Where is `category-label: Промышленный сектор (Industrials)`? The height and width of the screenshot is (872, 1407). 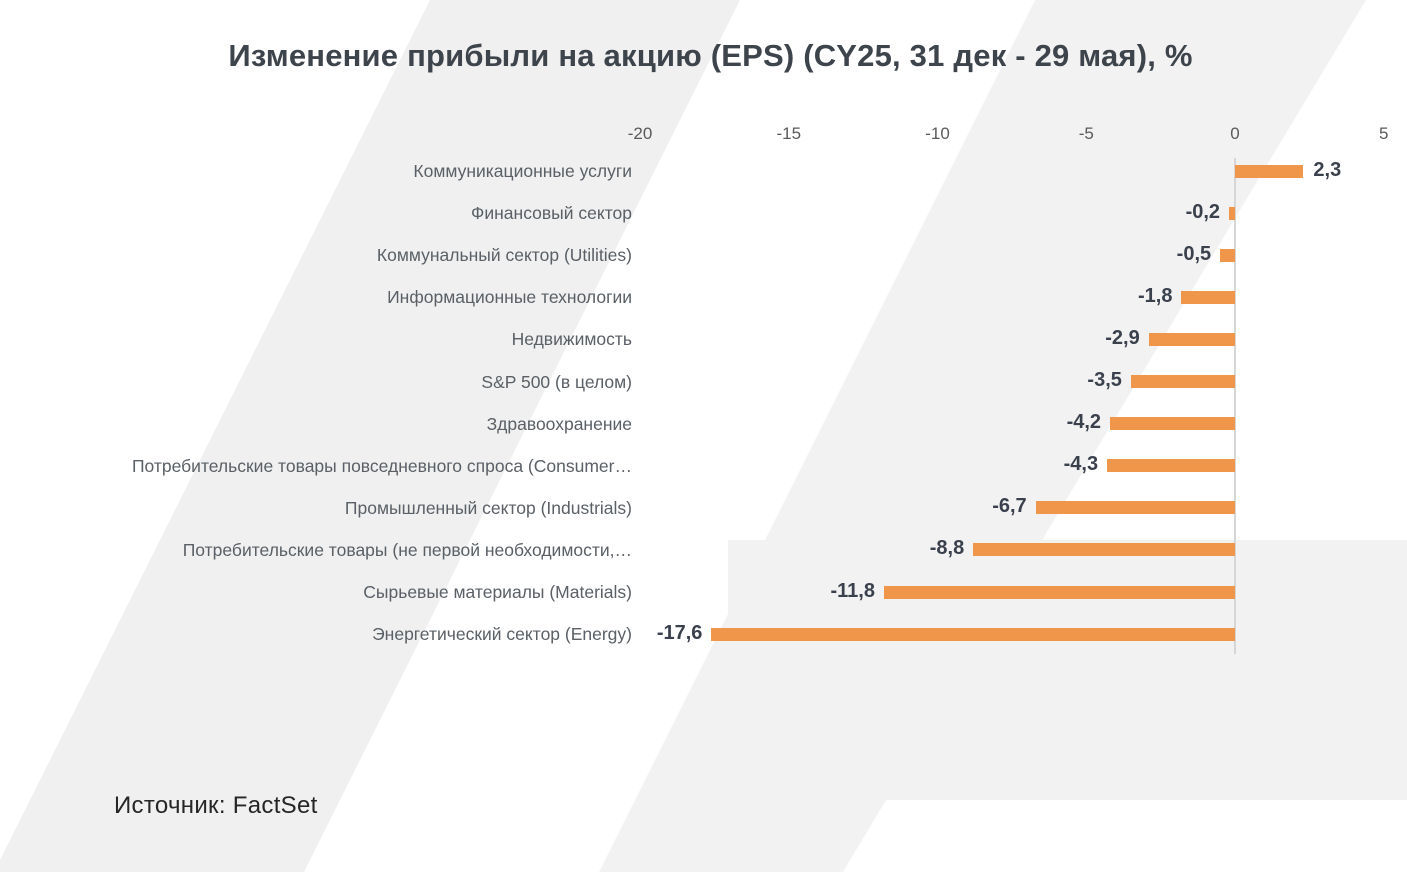 category-label: Промышленный сектор (Industrials) is located at coordinates (488, 507).